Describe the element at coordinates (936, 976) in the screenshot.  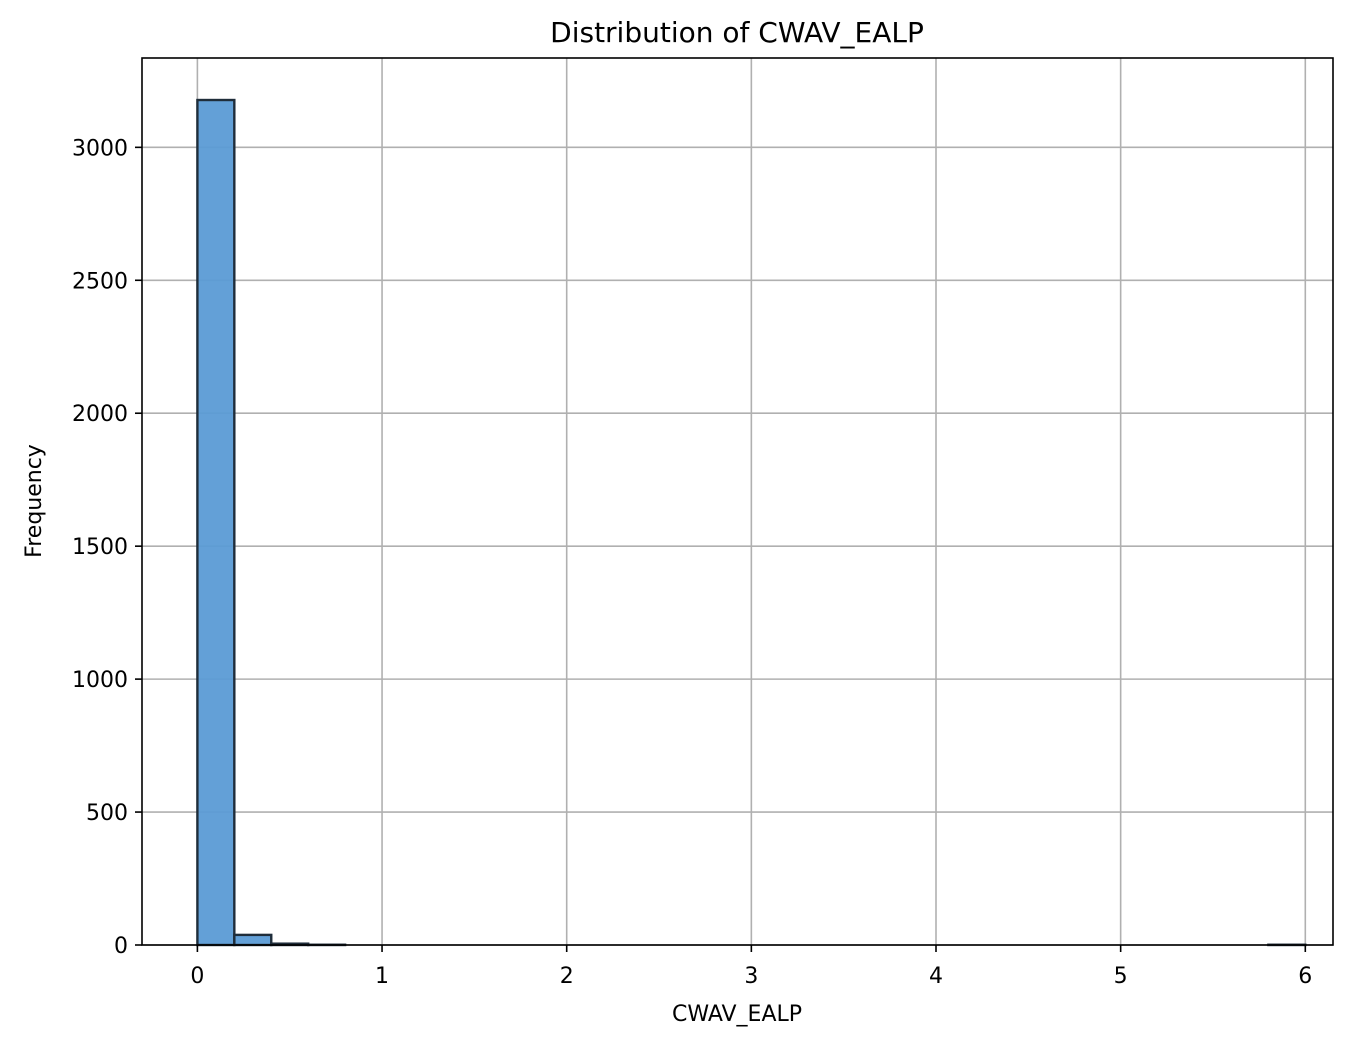
I see `x-tick-label: 4` at that location.